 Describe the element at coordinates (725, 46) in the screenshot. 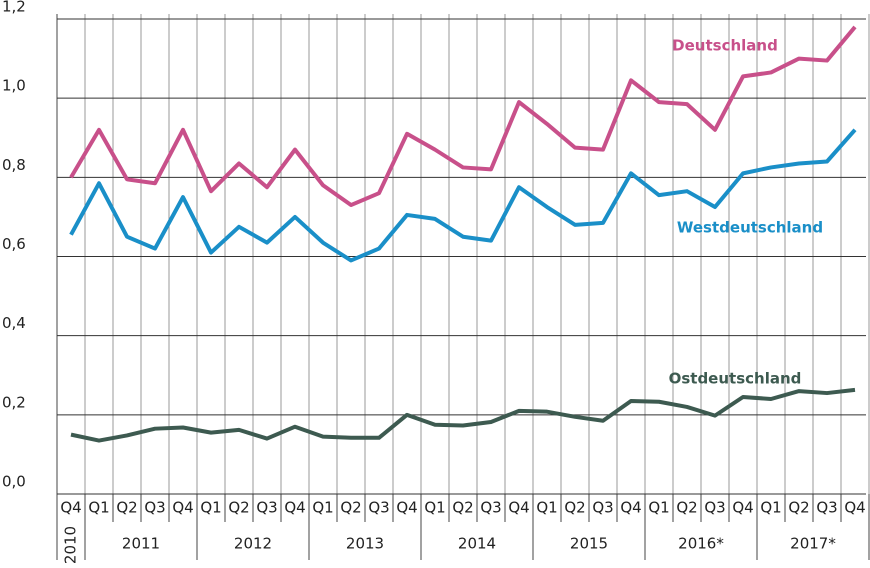

I see `series-label: Deutschland` at that location.